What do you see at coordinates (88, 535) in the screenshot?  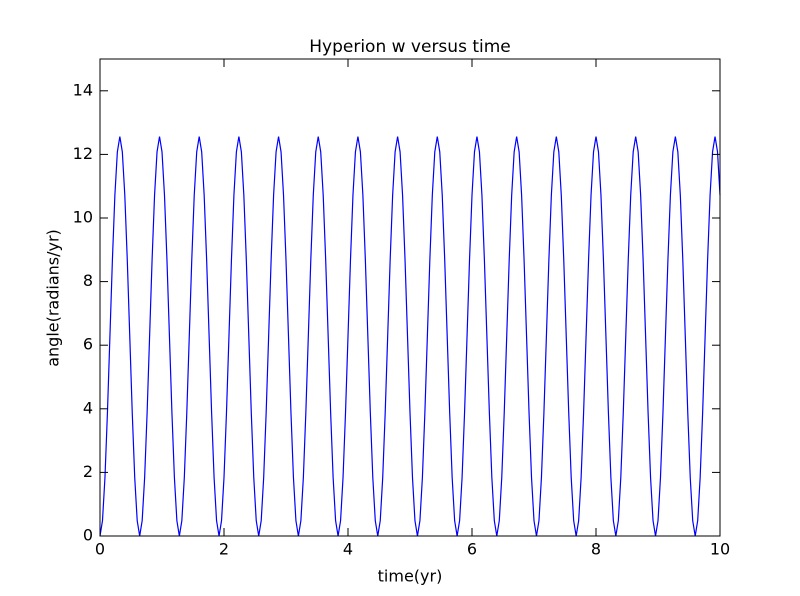 I see `y-tick-label: 0` at bounding box center [88, 535].